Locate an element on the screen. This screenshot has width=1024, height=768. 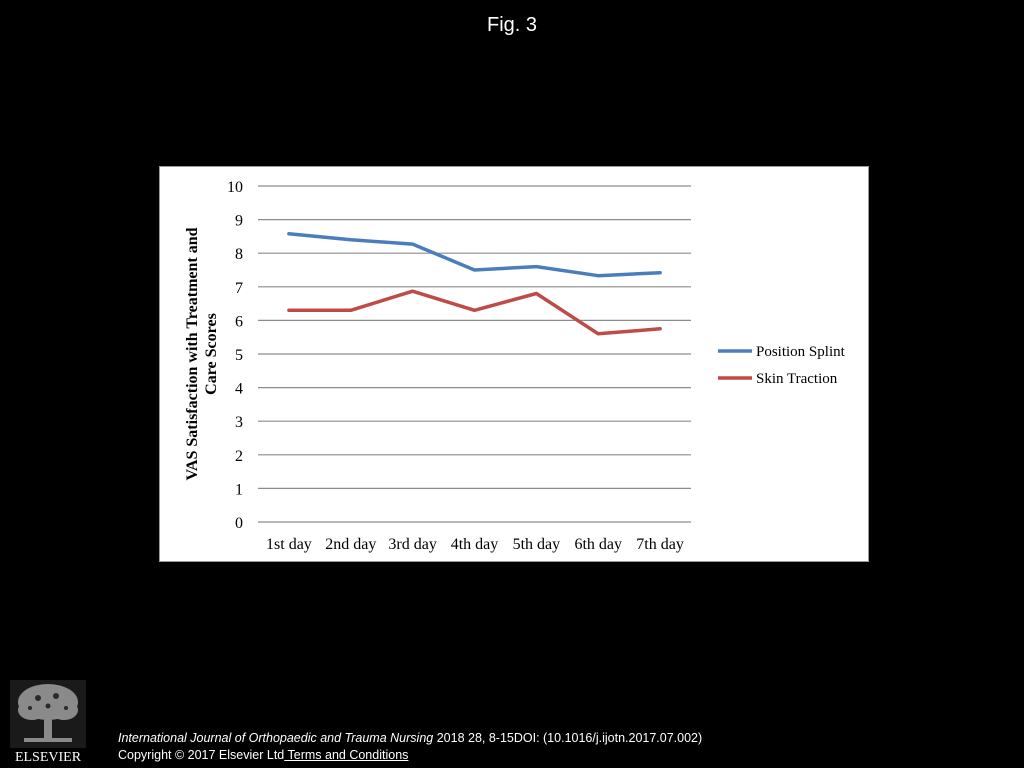
copyright-text: Copyright © 2017 Elsevier Ltd is located at coordinates (201, 755).